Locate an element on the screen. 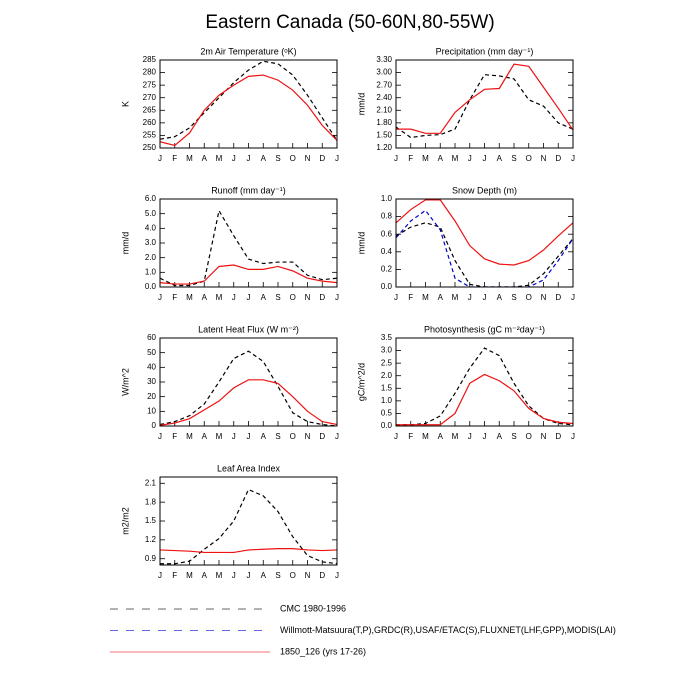 This screenshot has width=700, height=700. y-tick-label: 265 is located at coordinates (150, 109).